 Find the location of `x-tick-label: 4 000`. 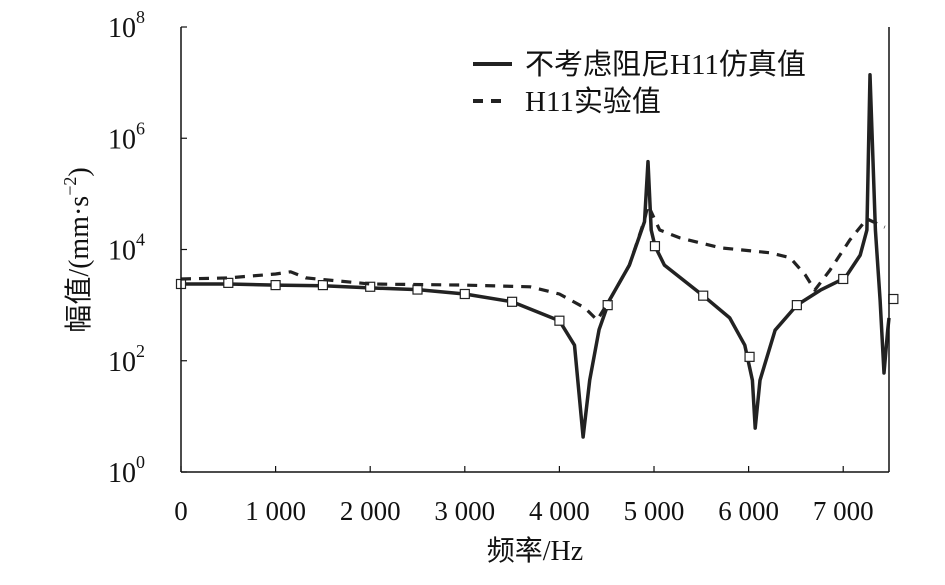

x-tick-label: 4 000 is located at coordinates (559, 511).